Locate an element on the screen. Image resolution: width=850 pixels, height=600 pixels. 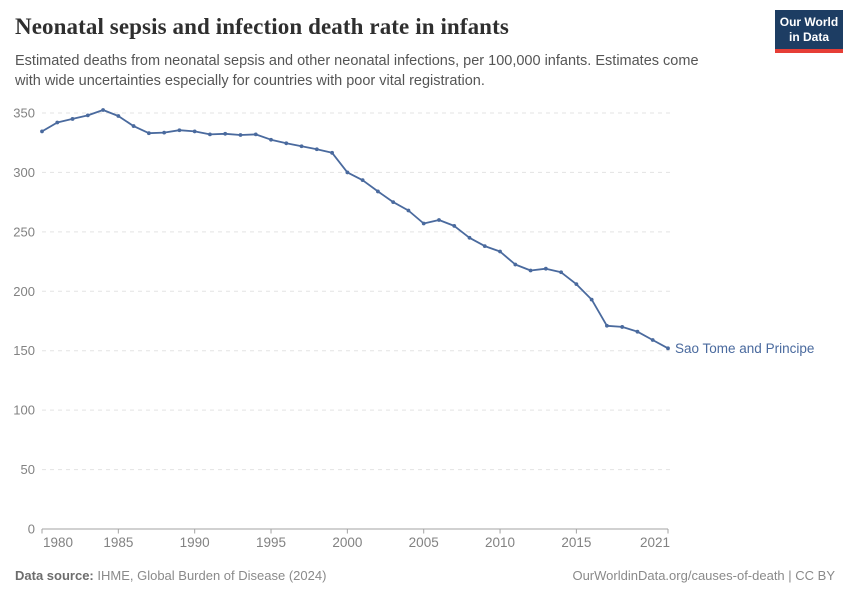
x-tick-label: 1990 is located at coordinates (195, 542).